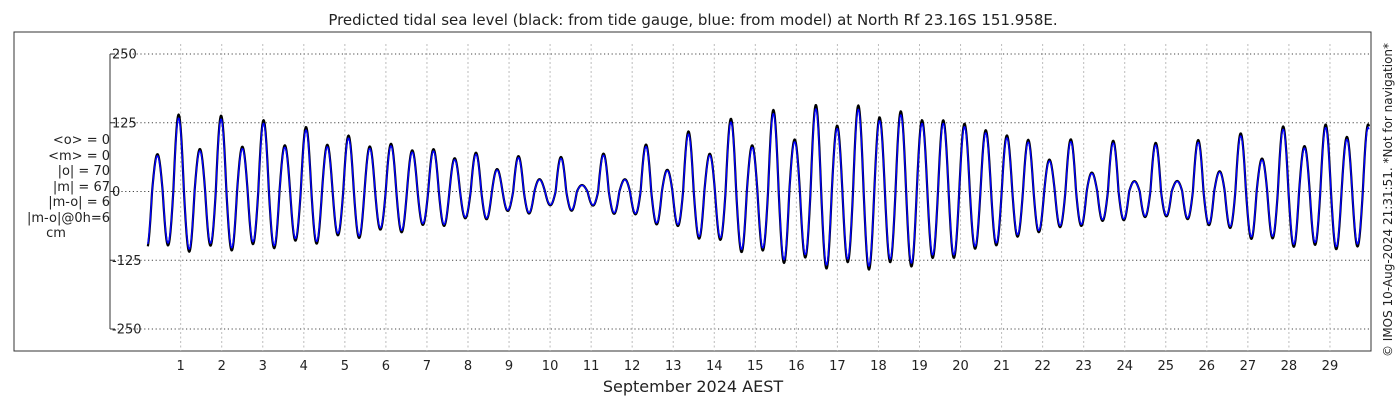 Image resolution: width=1400 pixels, height=400 pixels. Describe the element at coordinates (468, 366) in the screenshot. I see `x-tick-label: 8` at that location.